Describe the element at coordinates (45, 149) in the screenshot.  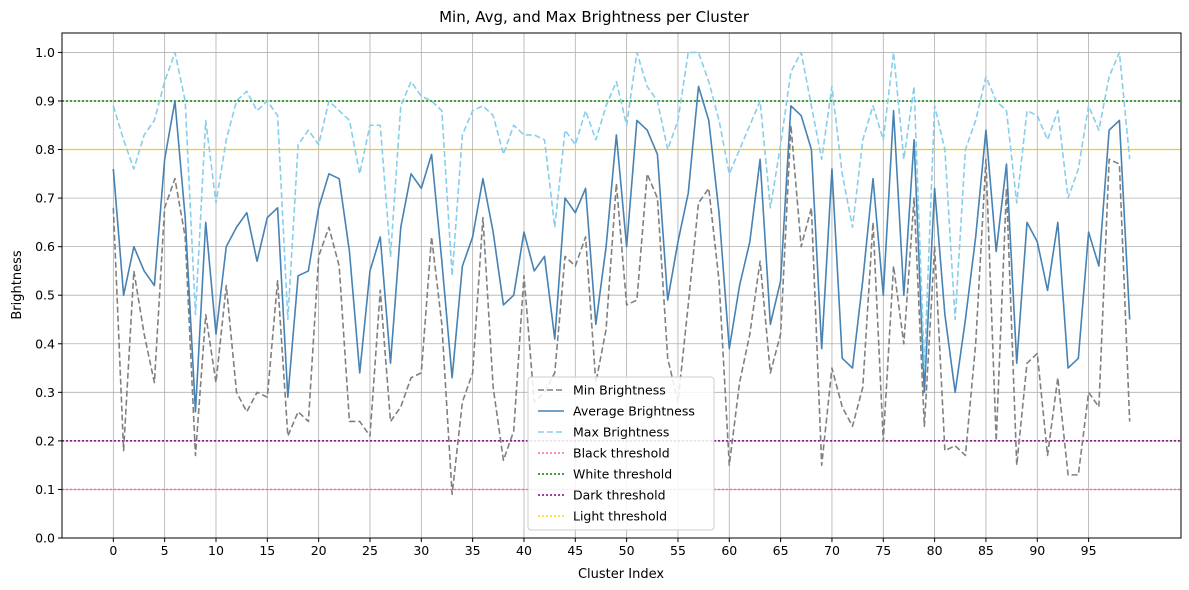
I see `y-tick-label: 0.8` at that location.